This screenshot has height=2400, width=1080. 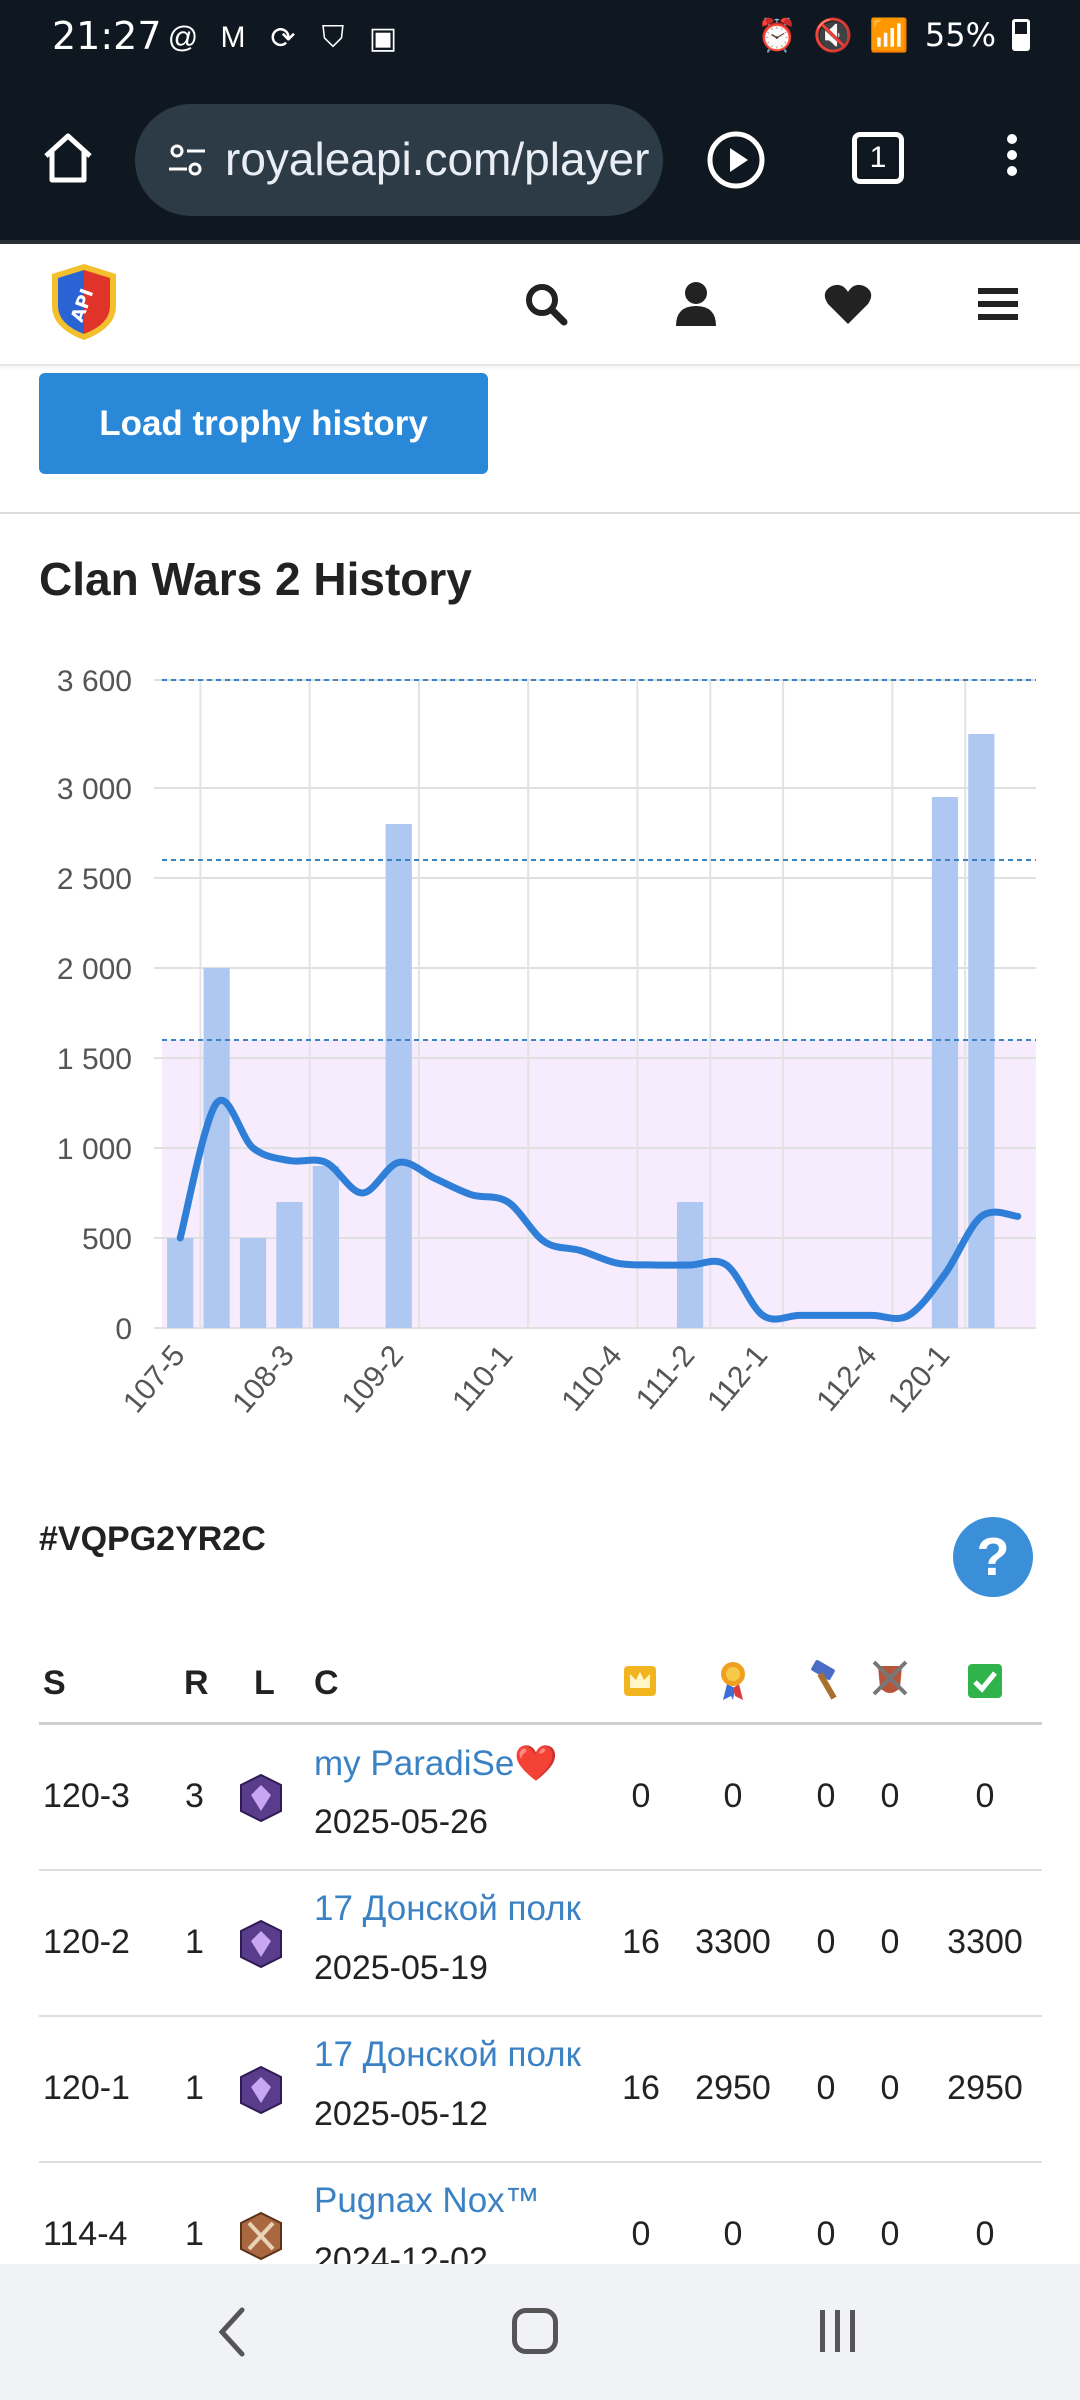 I want to click on cell-fame: 2950, so click(x=733, y=2088).